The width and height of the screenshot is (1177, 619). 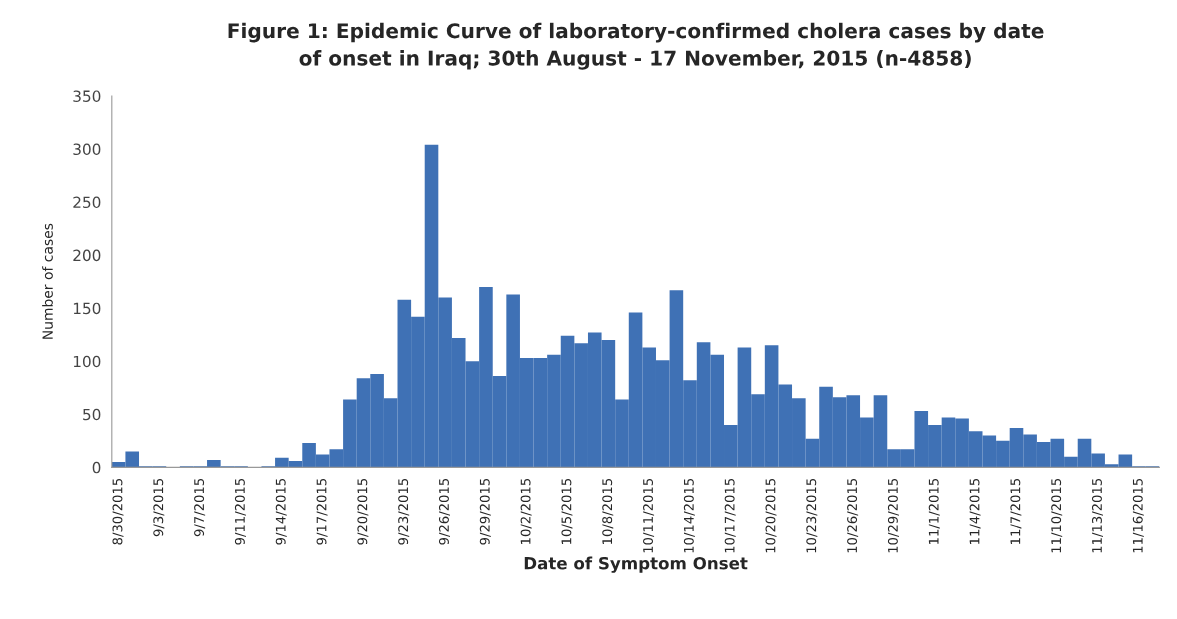 I want to click on x-tick-label: 10/8/2015, so click(x=608, y=511).